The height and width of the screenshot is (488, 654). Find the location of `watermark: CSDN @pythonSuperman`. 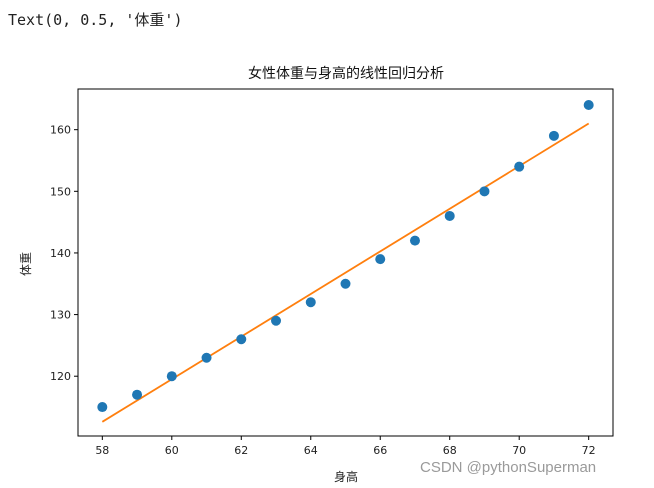

watermark: CSDN @pythonSuperman is located at coordinates (508, 467).